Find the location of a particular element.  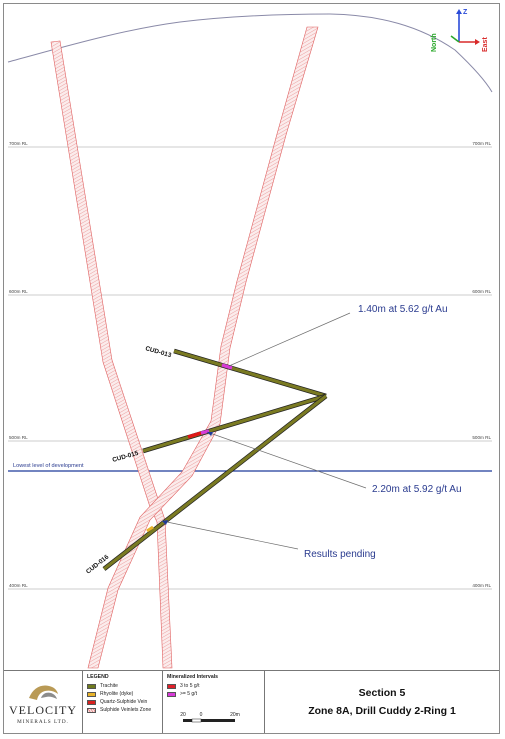

trachite-swatch is located at coordinates (91, 686).